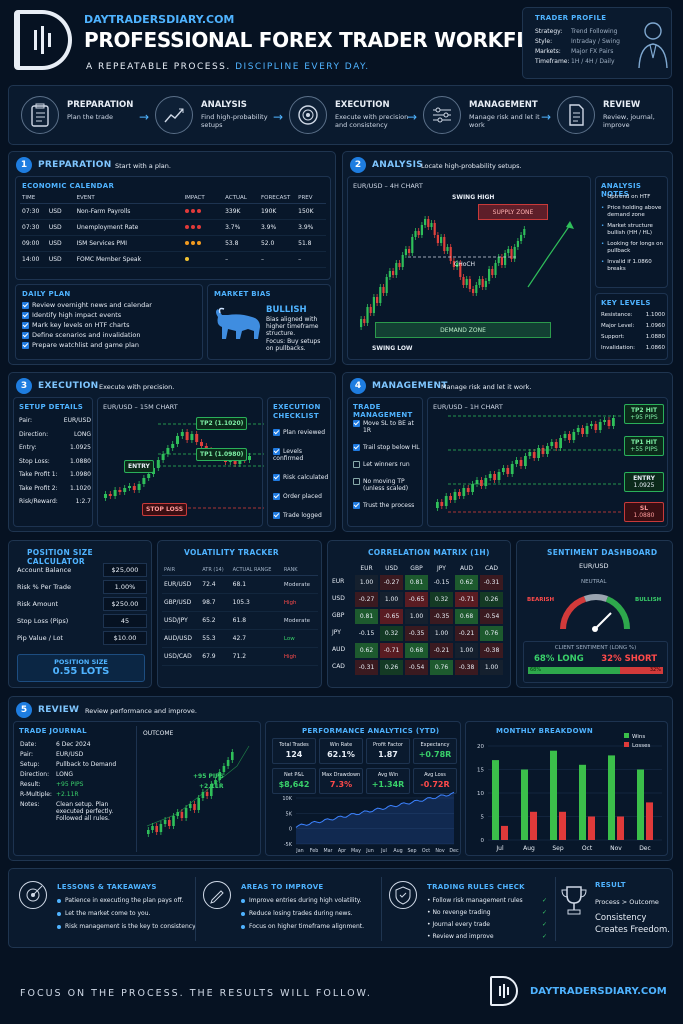  Describe the element at coordinates (435, 751) in the screenshot. I see `stat-card: Expectancy +0.78R` at that location.